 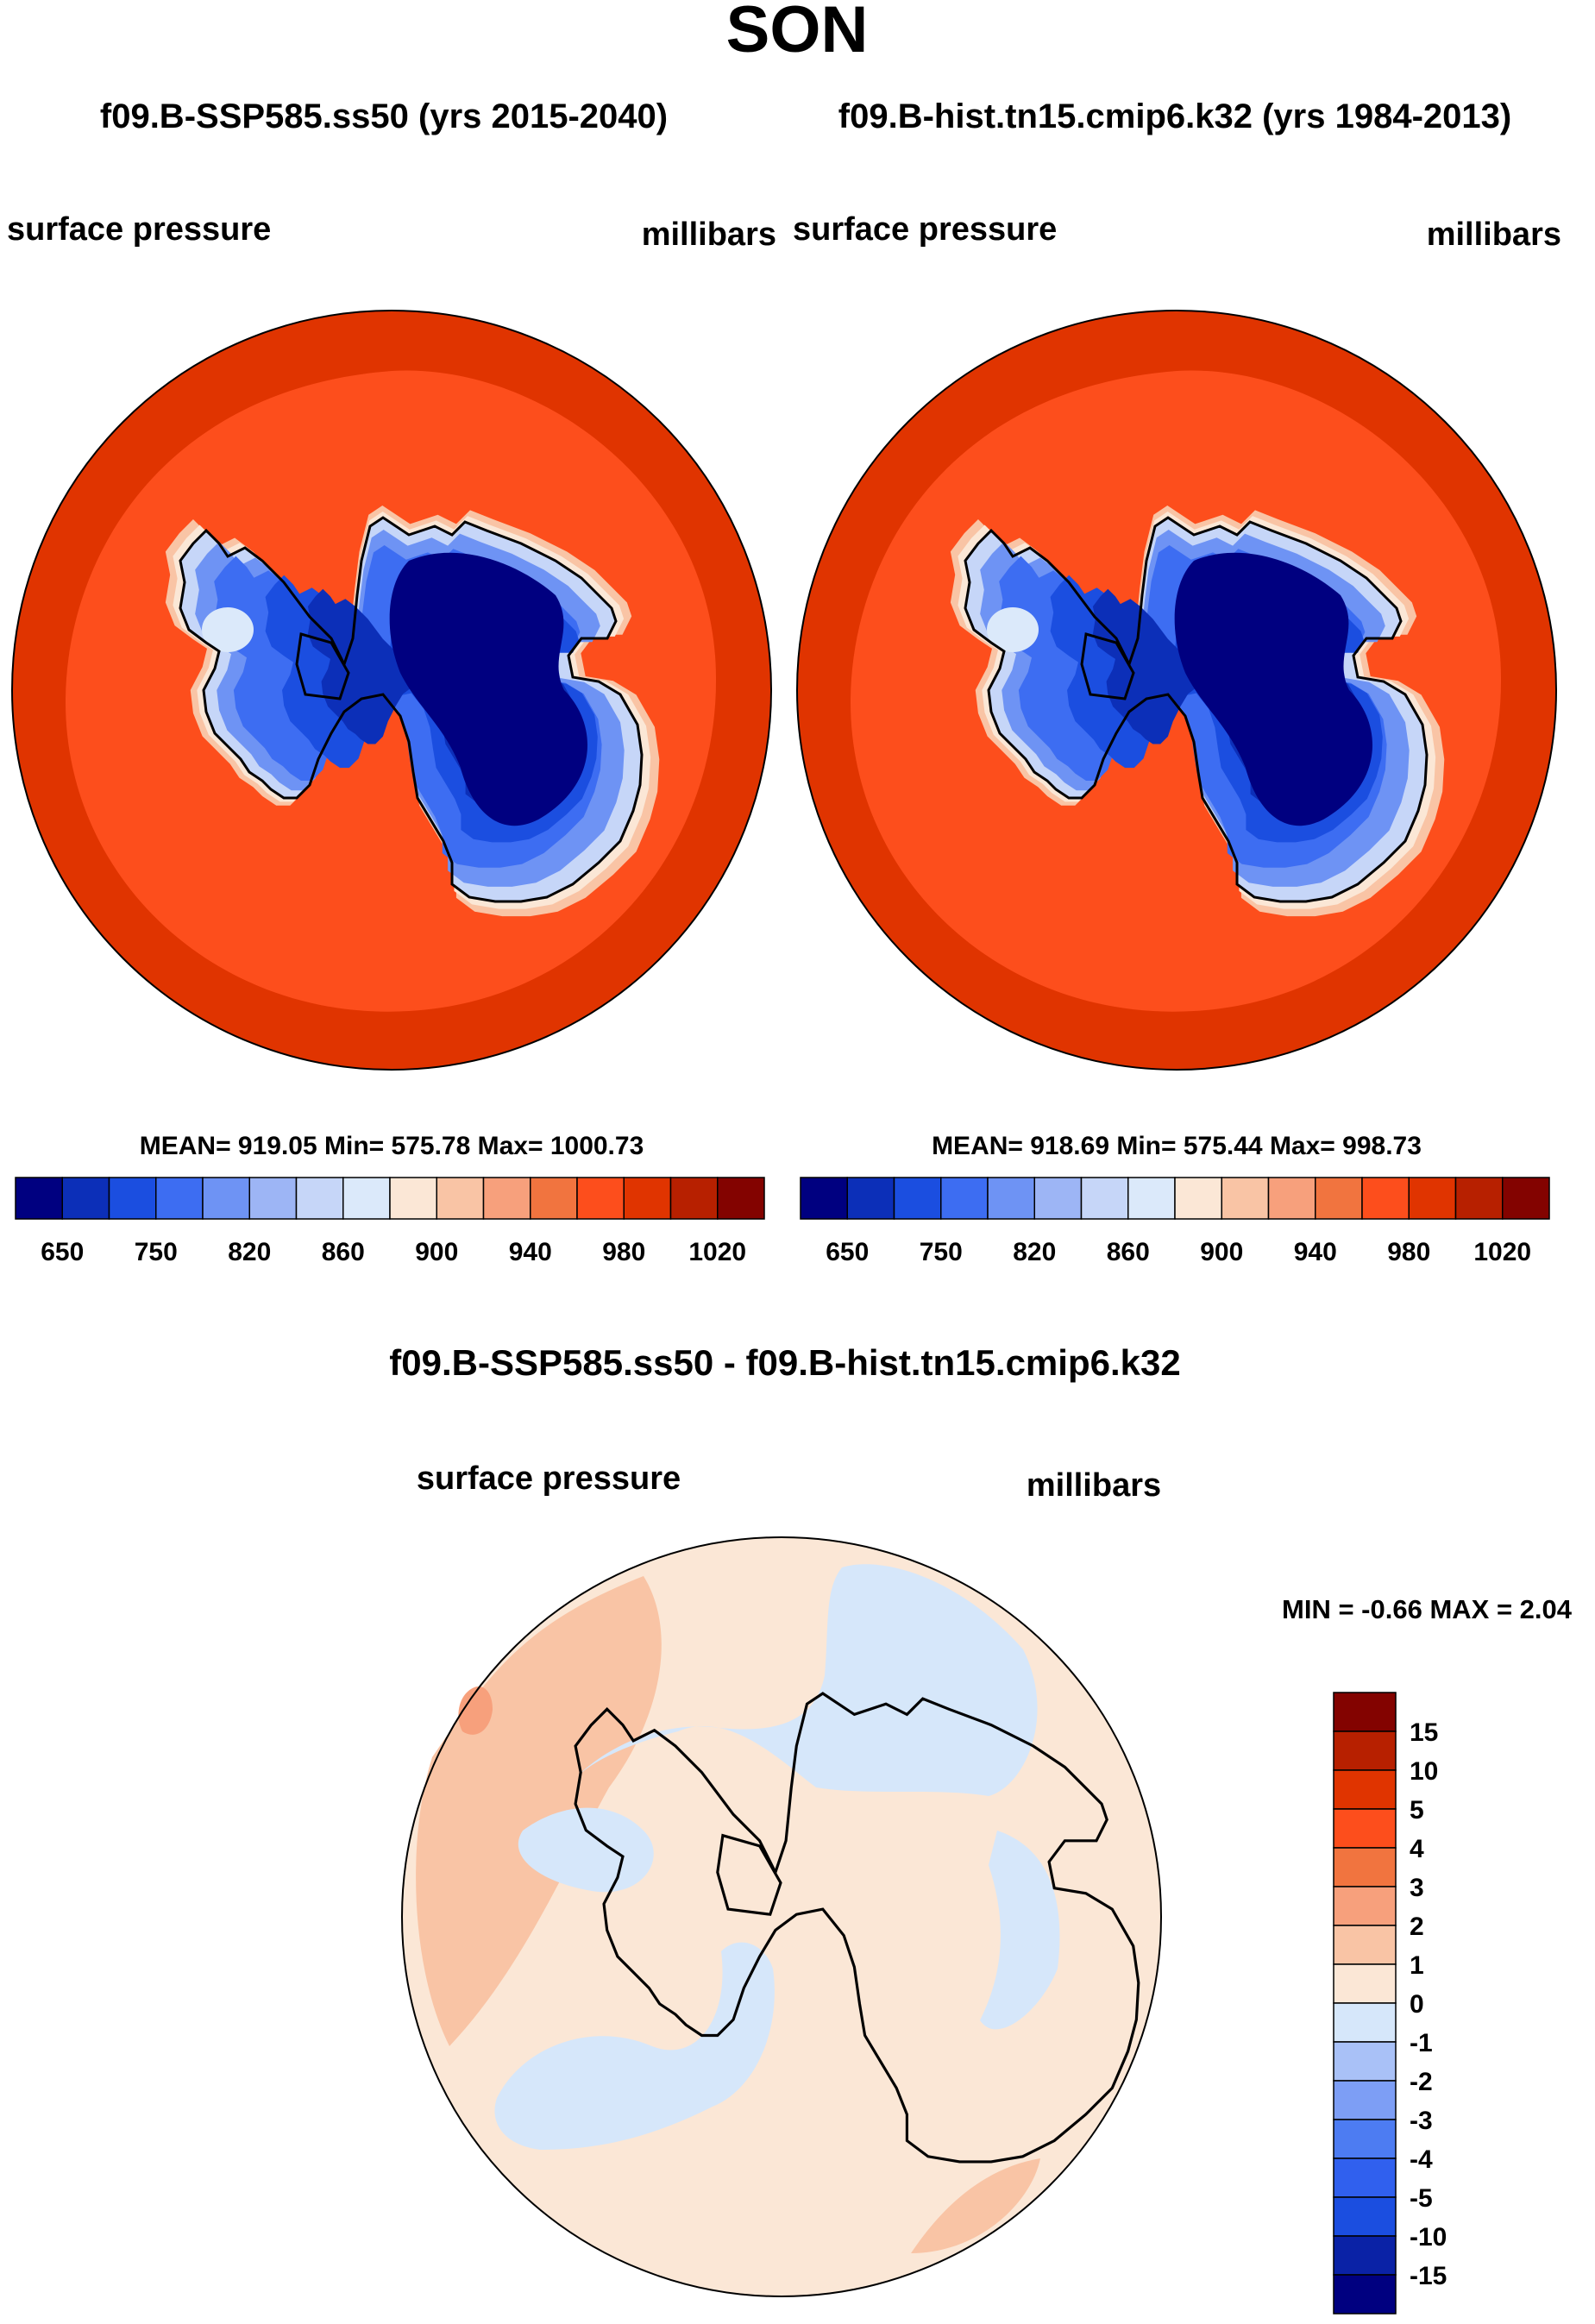 I want to click on colorbar-tick-label: -4, so click(x=1421, y=2159).